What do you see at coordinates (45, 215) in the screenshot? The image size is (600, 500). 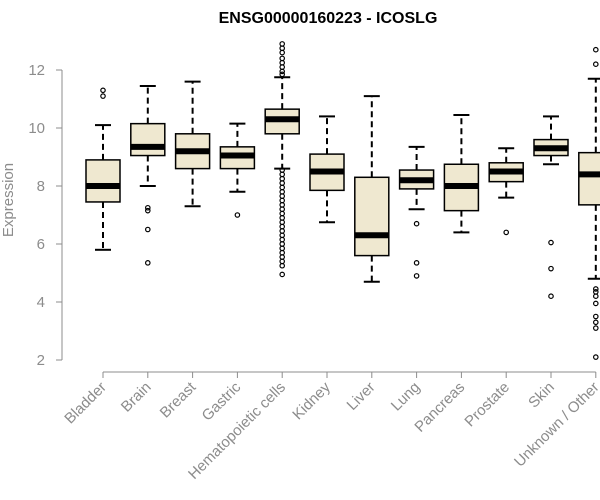 I see `y-axis-ticks: 2 4 6 8 10 12` at bounding box center [45, 215].